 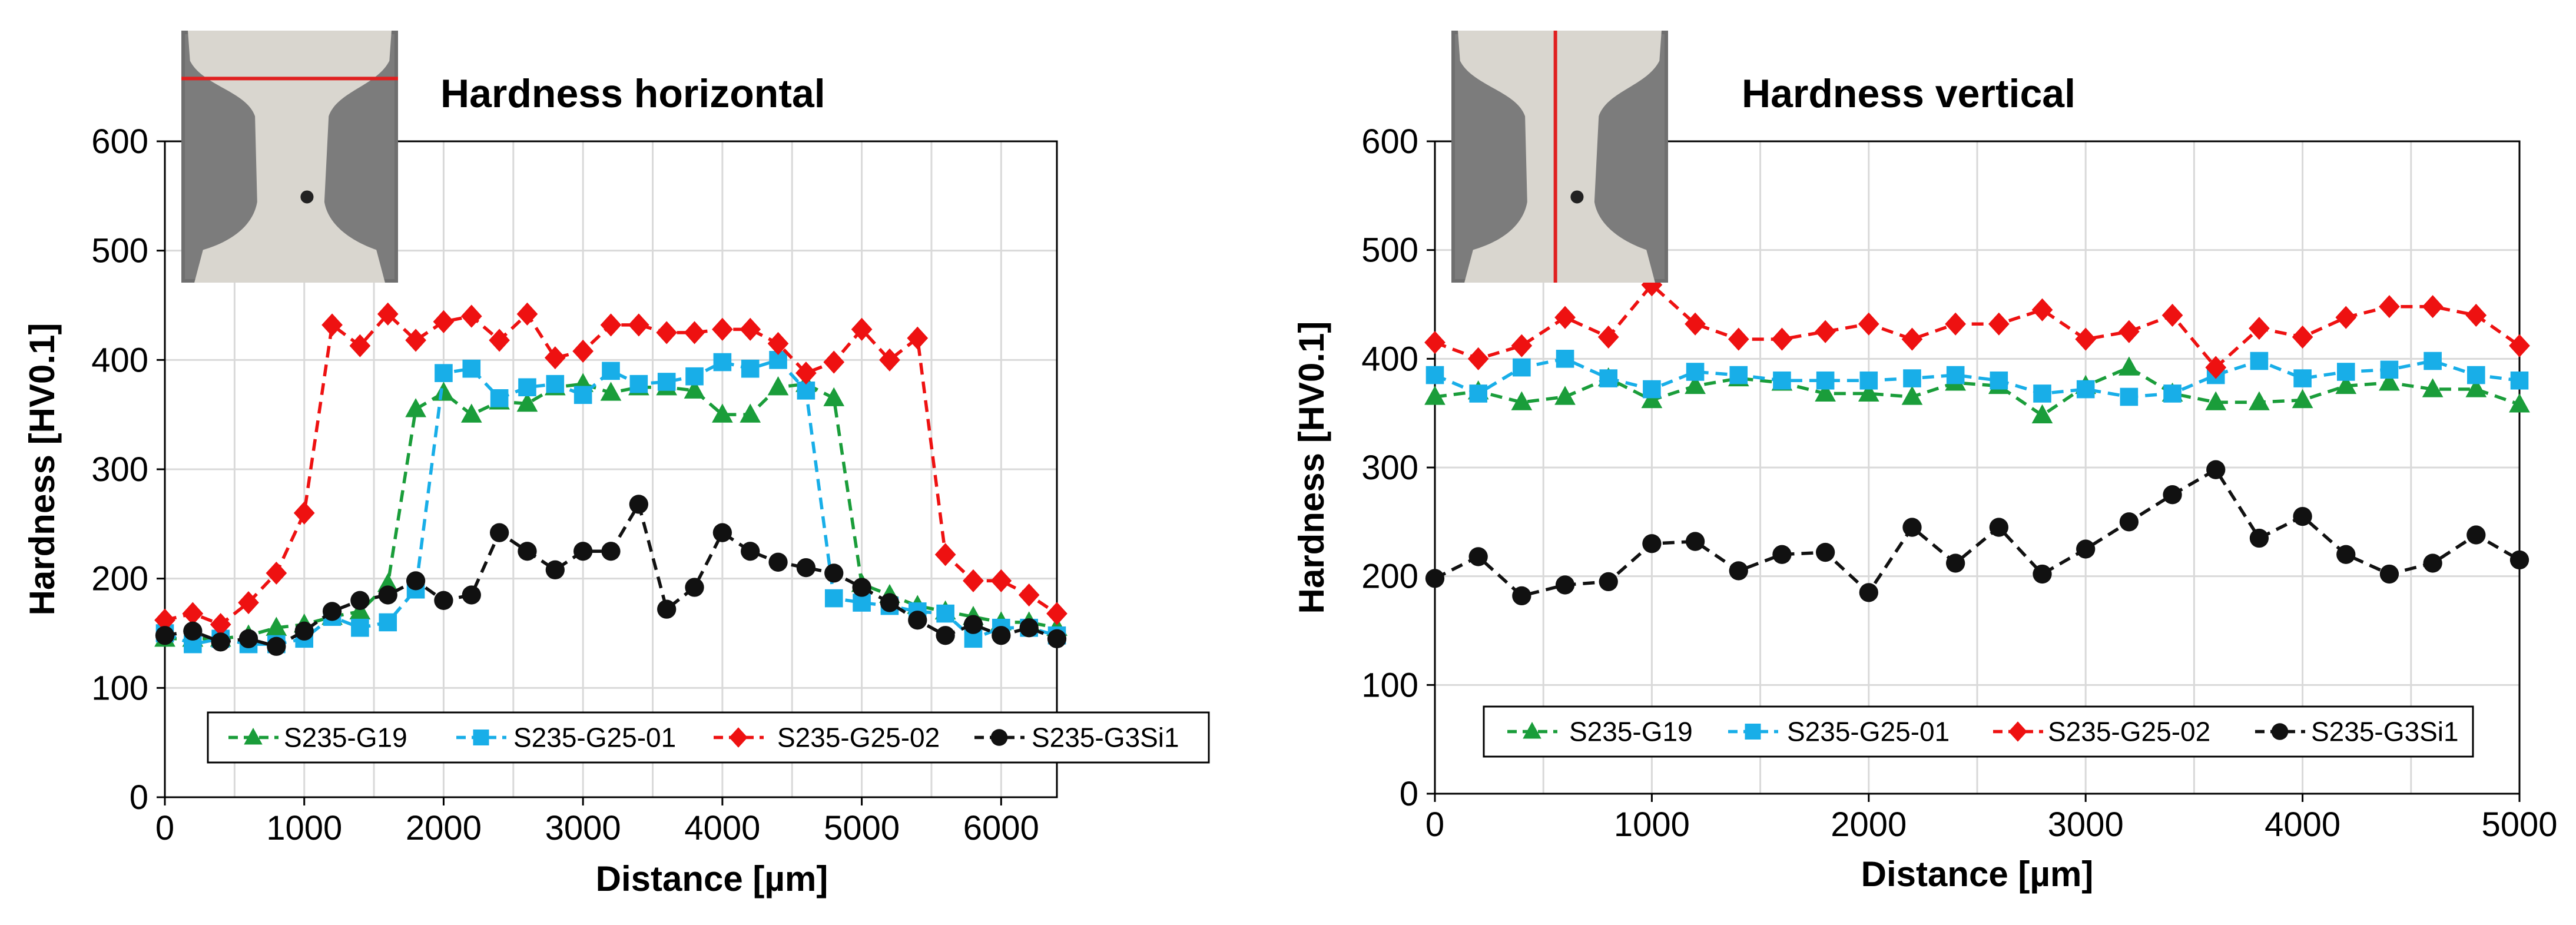 I want to click on legend-box, so click(x=1979, y=731).